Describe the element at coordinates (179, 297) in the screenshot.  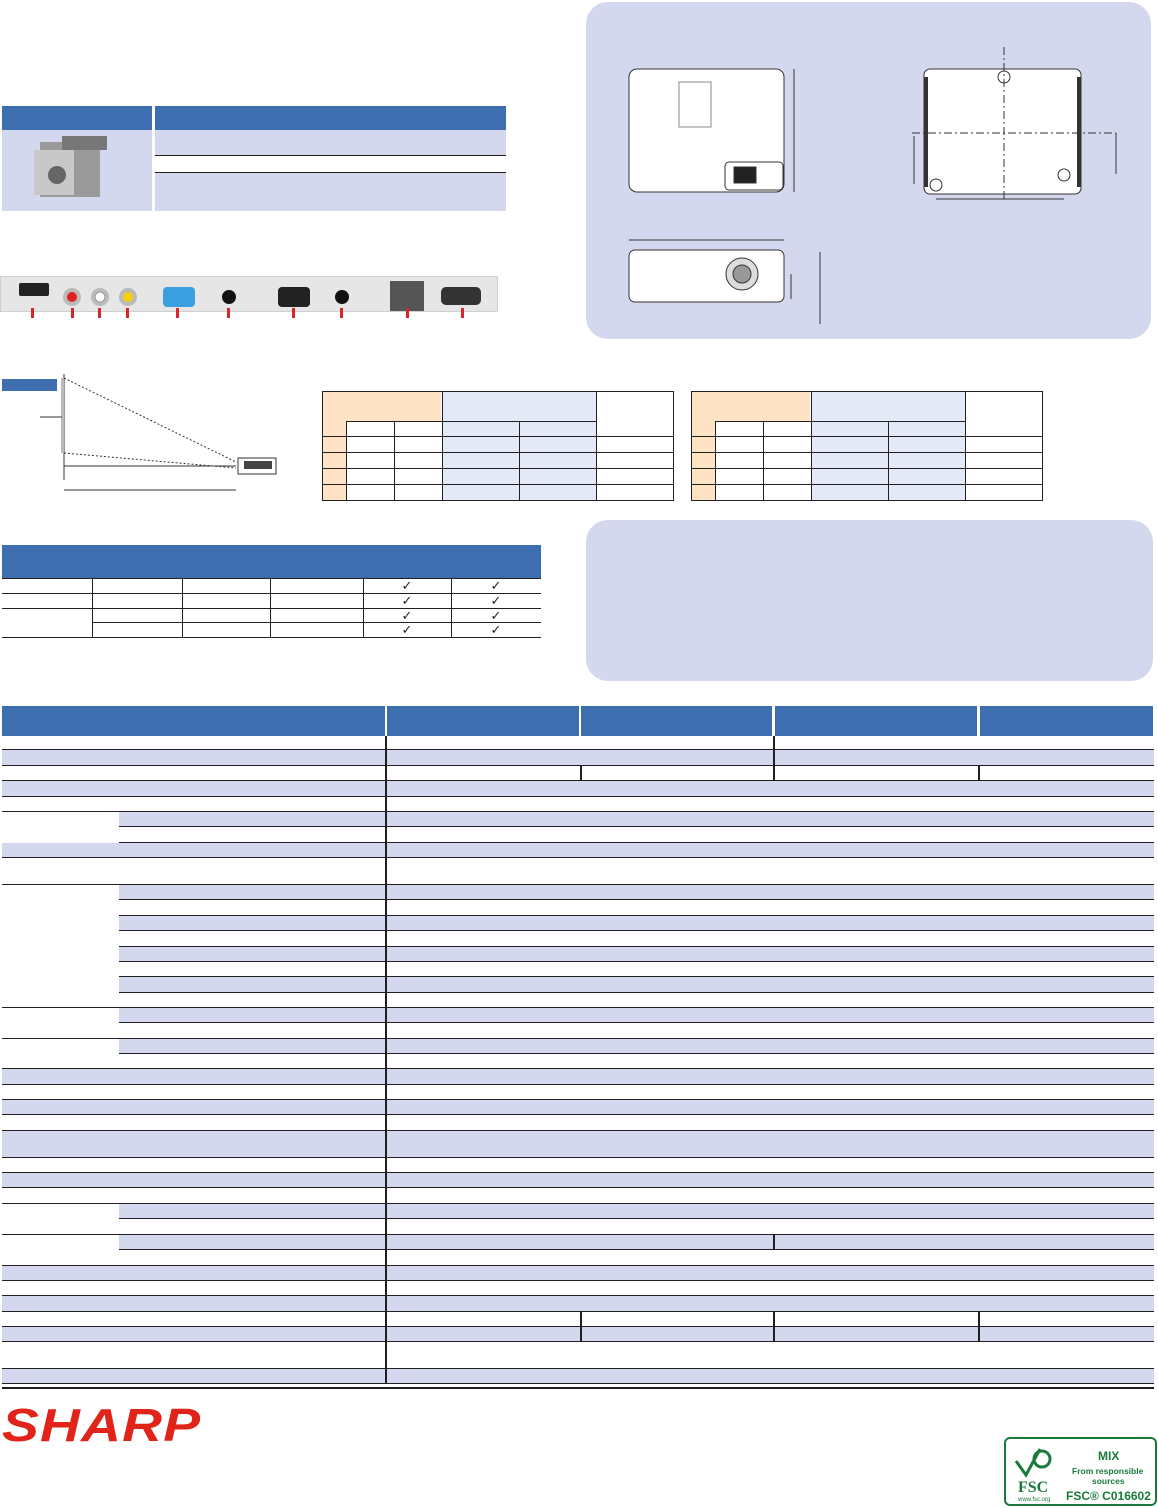
I see `vga-in-port-icon` at that location.